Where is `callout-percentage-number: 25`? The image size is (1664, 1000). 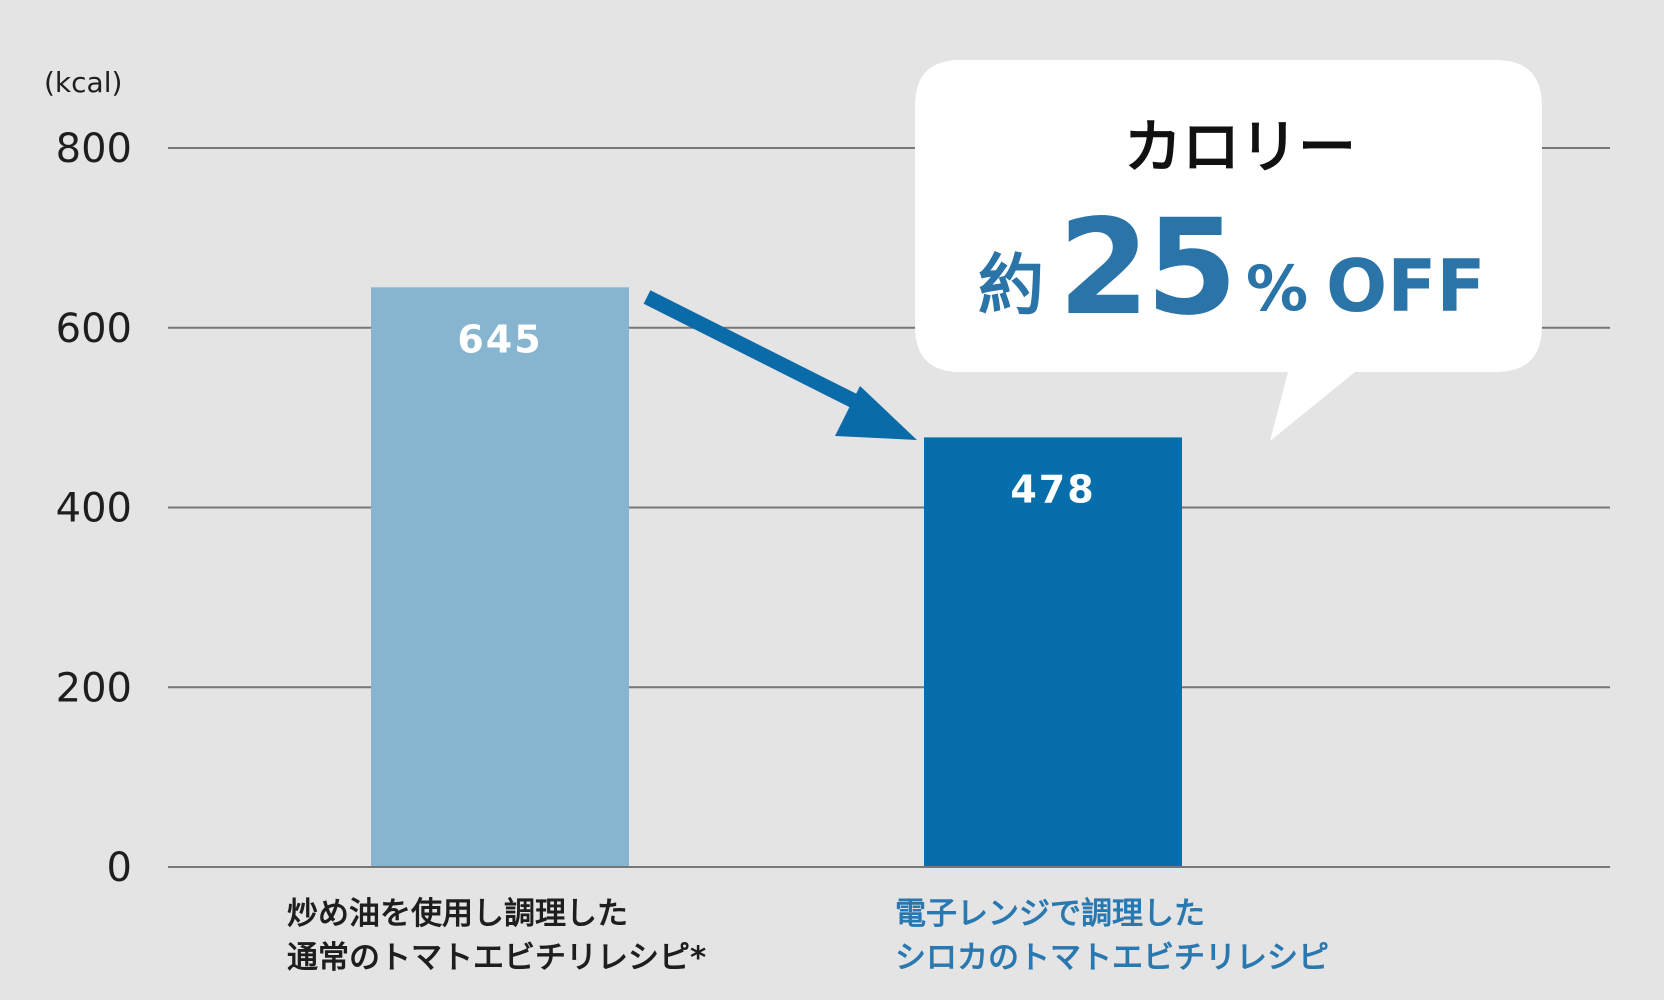
callout-percentage-number: 25 is located at coordinates (1146, 268).